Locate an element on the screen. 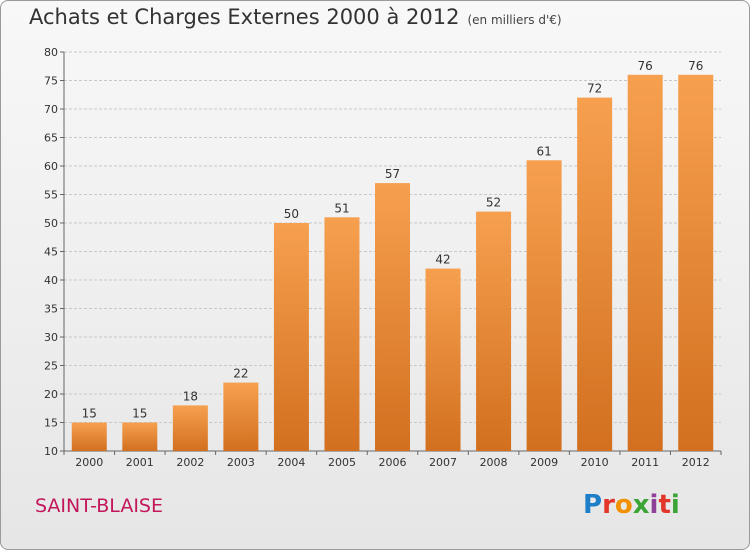  data-label-2006: 57 is located at coordinates (392, 174).